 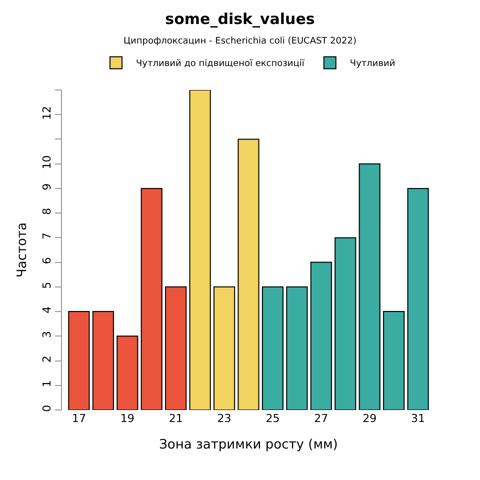 What do you see at coordinates (47, 359) in the screenshot?
I see `y-tick-label: 2` at bounding box center [47, 359].